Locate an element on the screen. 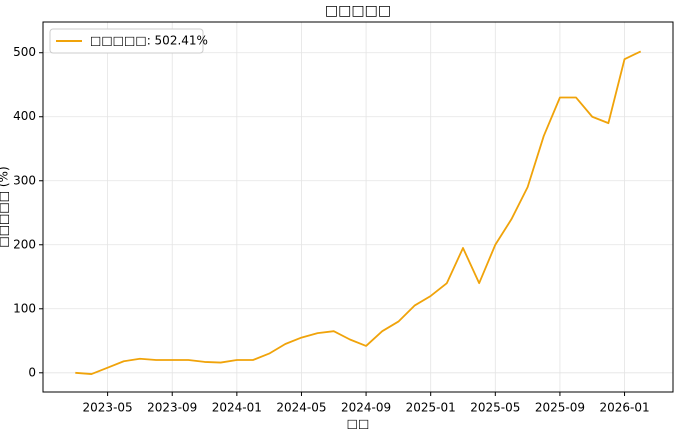  legend-label: □□□□□: 502.41% is located at coordinates (149, 41).